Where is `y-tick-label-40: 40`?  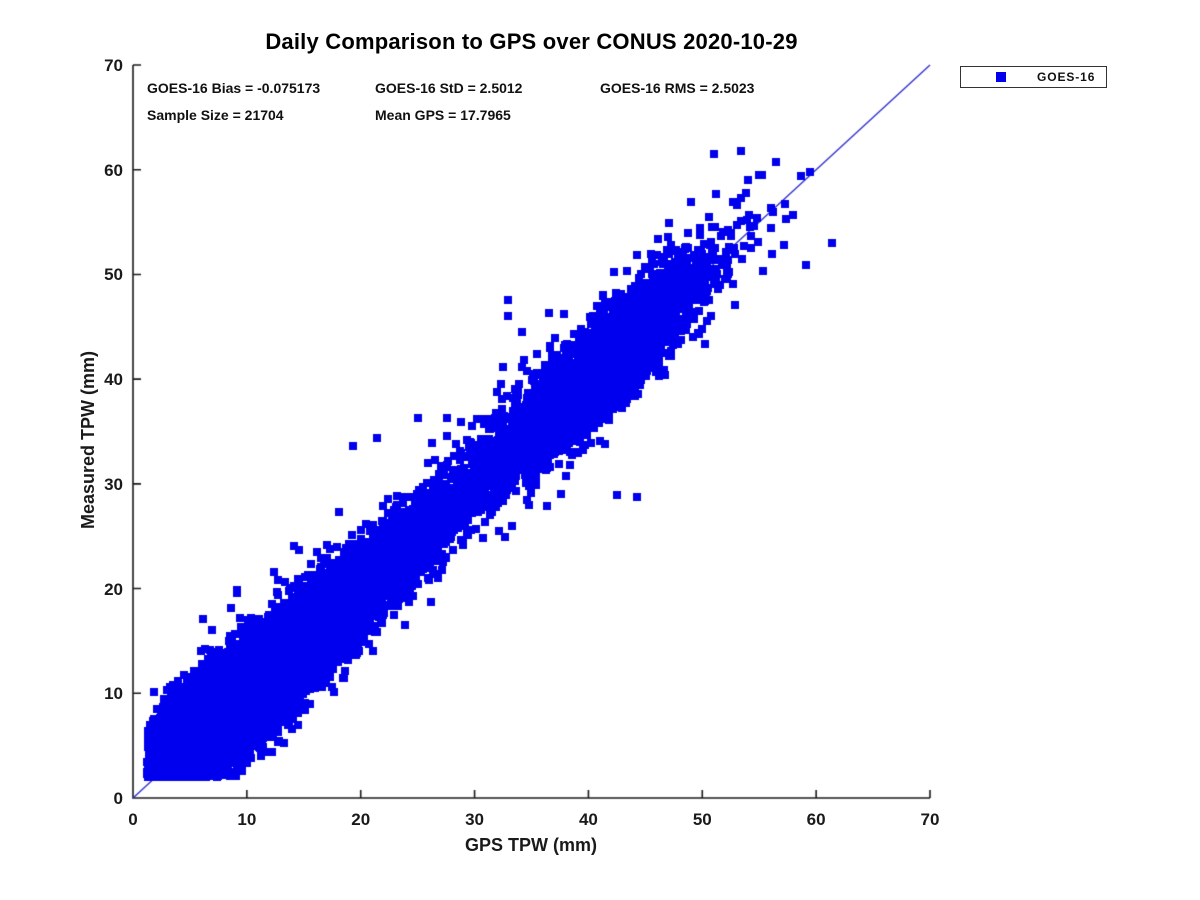 y-tick-label-40: 40 is located at coordinates (113, 380).